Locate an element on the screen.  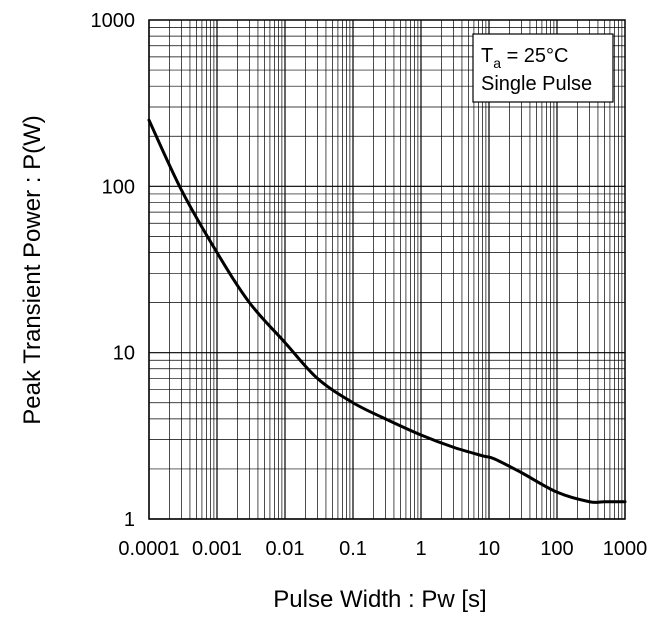
legend-condition-main: T is located at coordinates (487, 56).